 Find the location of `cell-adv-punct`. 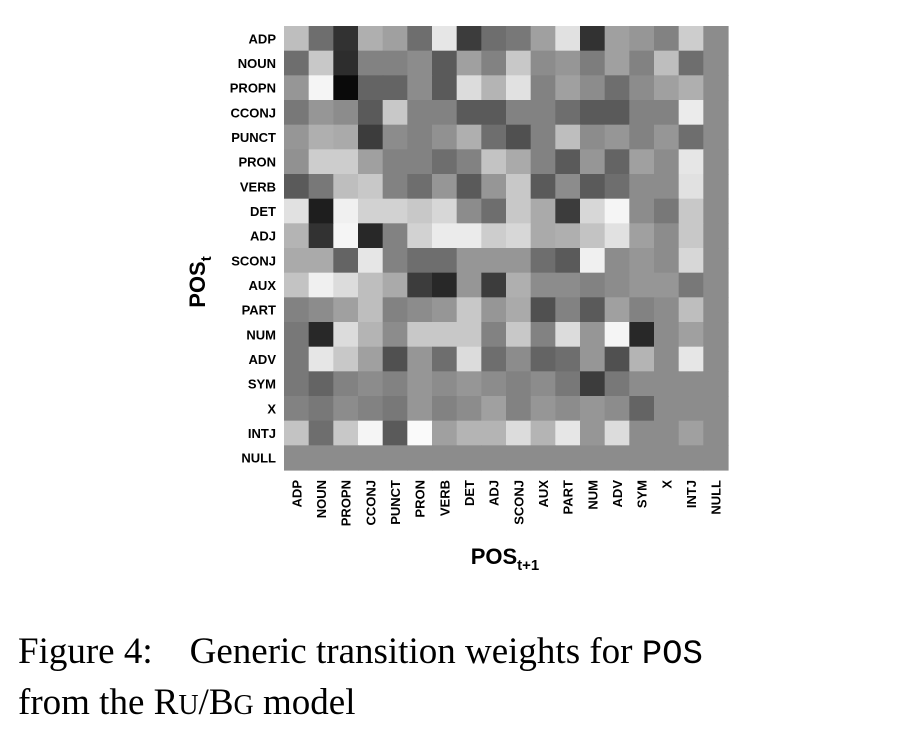

cell-adv-punct is located at coordinates (395, 359).